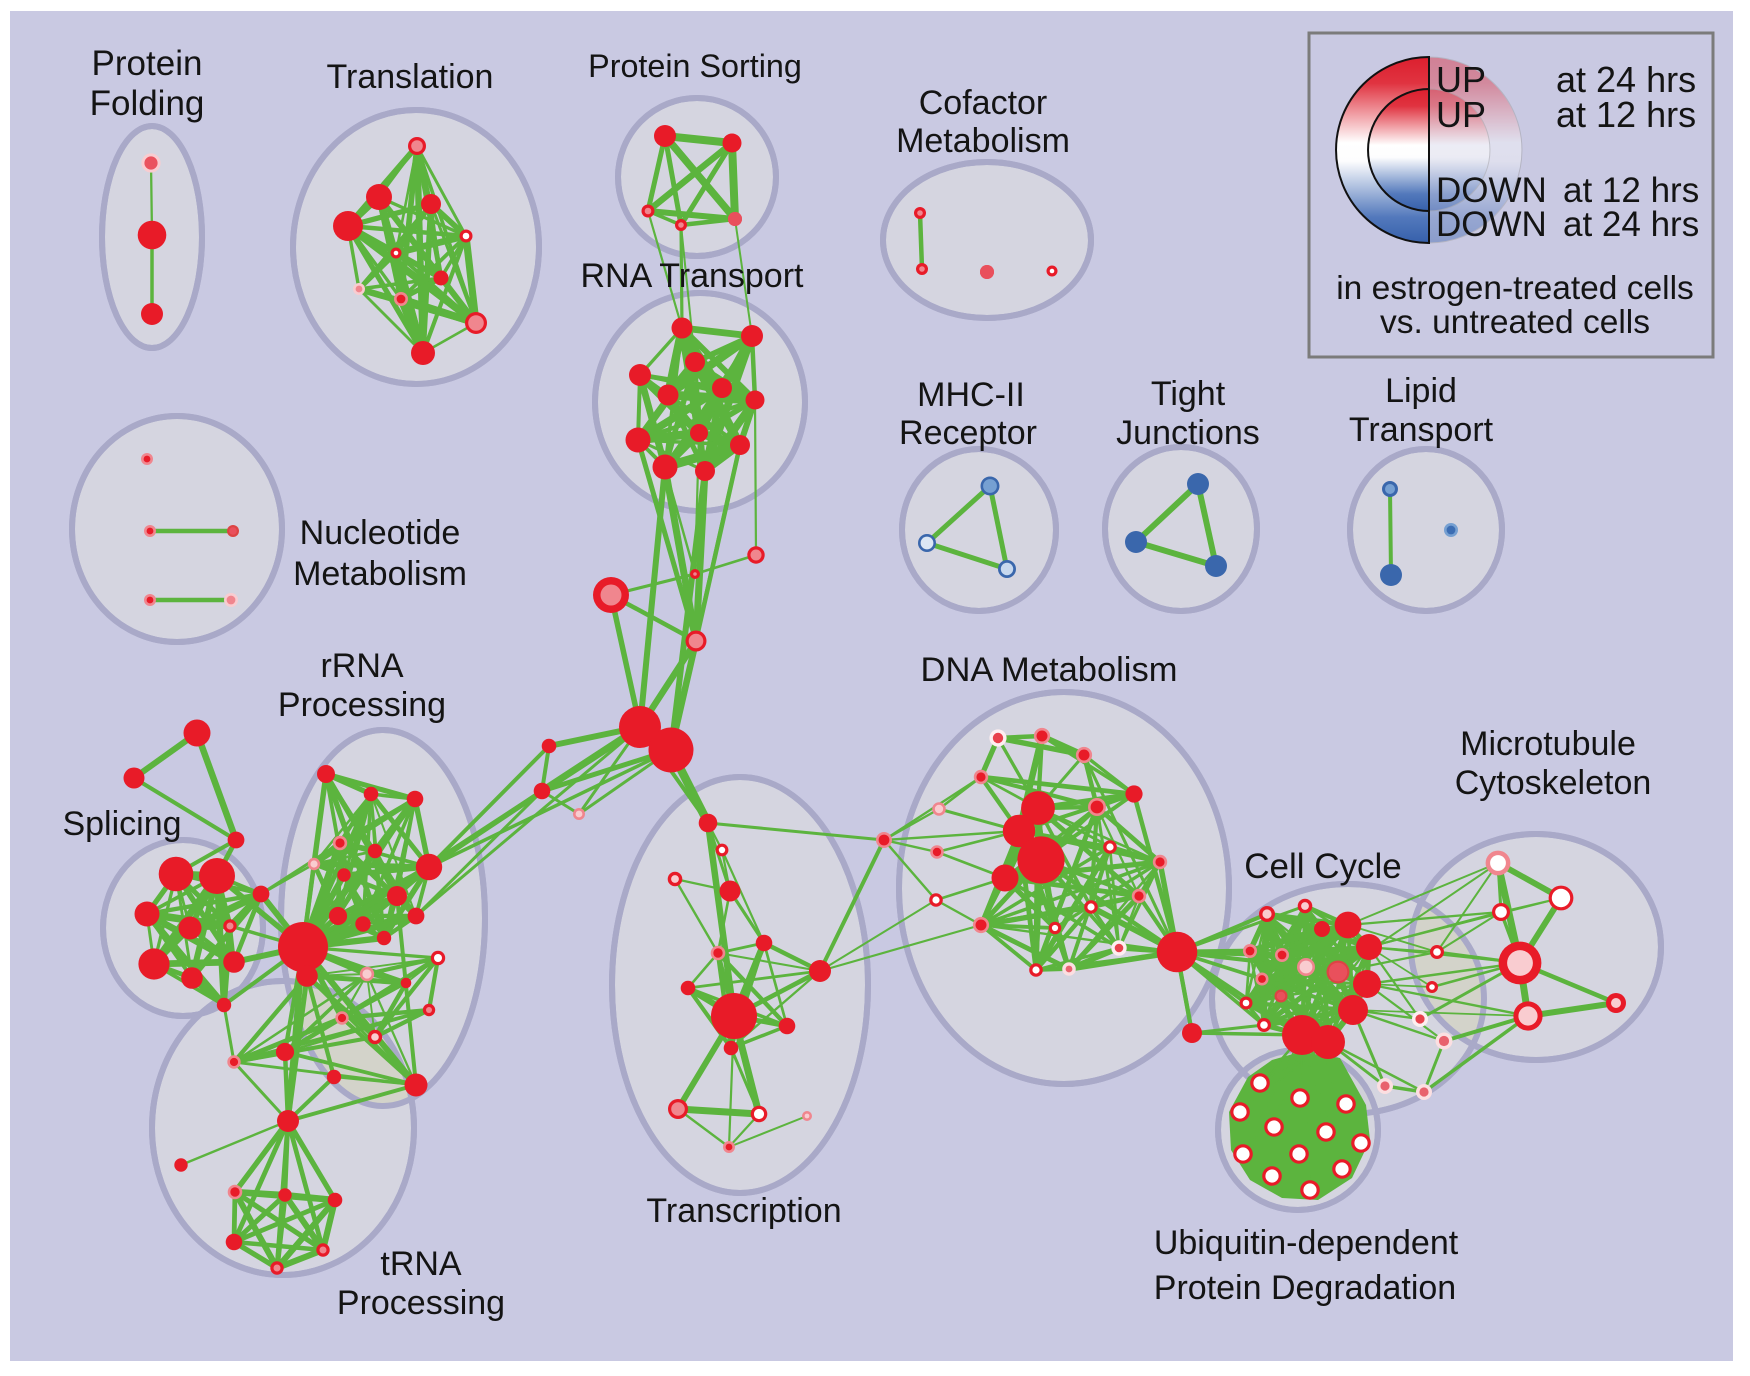 The height and width of the screenshot is (1376, 1750). I want to click on svg-text: Cytoskeleton, so click(1553, 783).